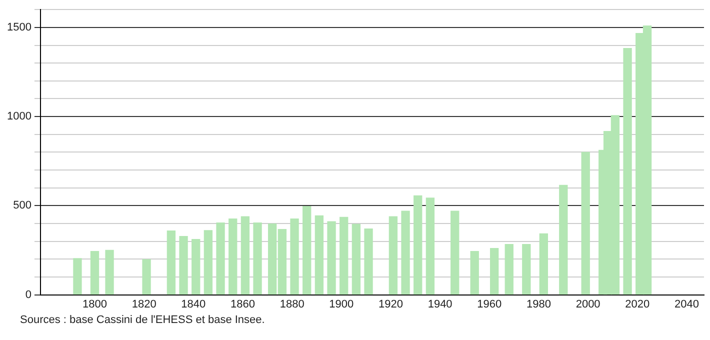 This screenshot has width=710, height=340. Describe the element at coordinates (242, 304) in the screenshot. I see `x-tick-label: 1860` at that location.